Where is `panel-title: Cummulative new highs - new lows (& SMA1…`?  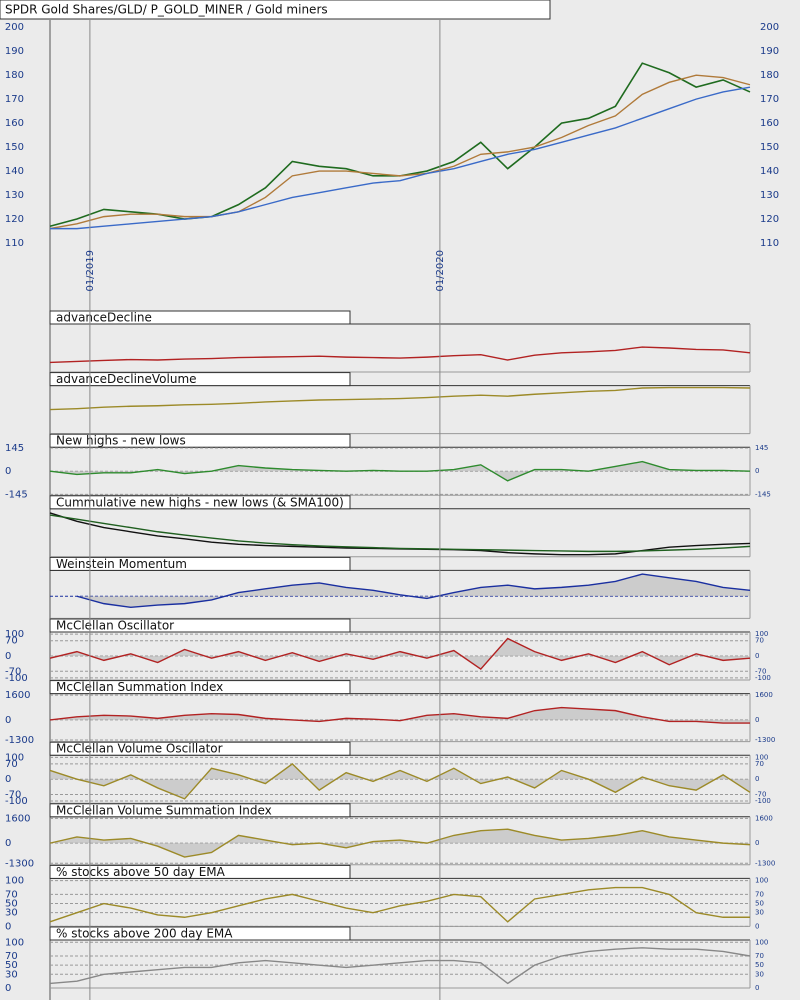
panel-title: Cummulative new highs - new lows (& SMA1… is located at coordinates (200, 502).